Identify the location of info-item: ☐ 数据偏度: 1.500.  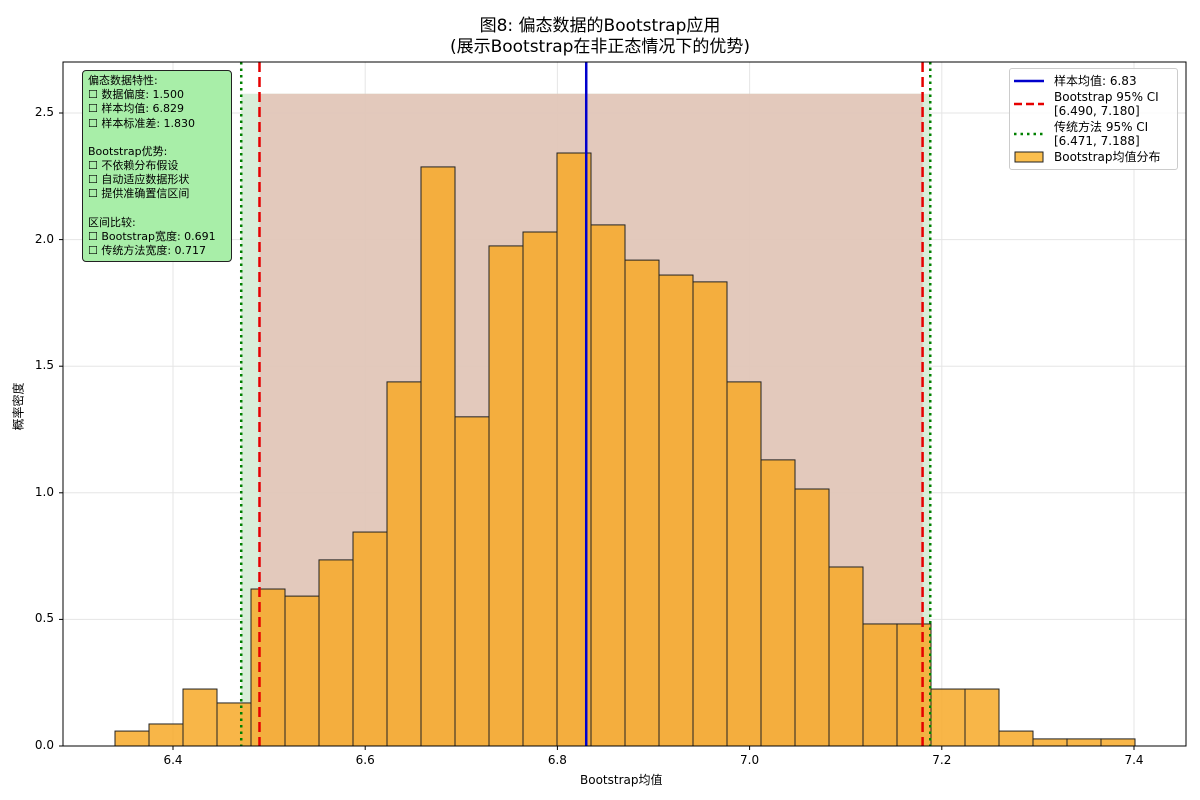
(136, 95).